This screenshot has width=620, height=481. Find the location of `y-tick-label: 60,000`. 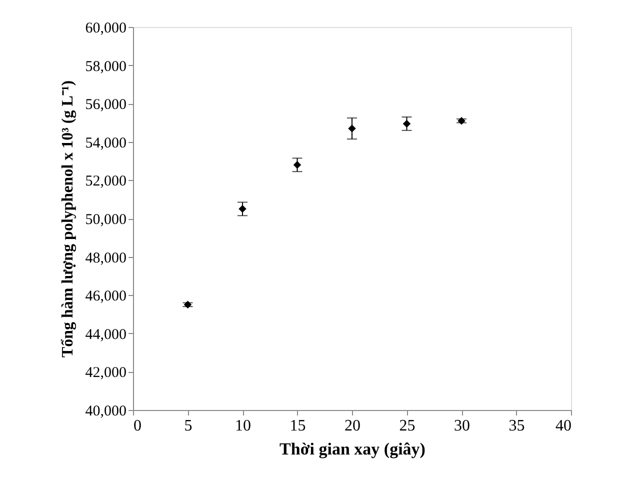

y-tick-label: 60,000 is located at coordinates (105, 28).